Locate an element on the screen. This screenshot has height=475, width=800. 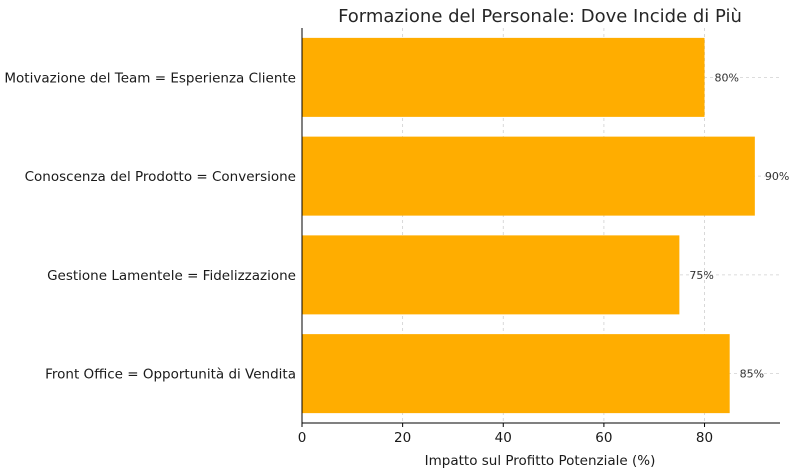
category-label: Conoscenza del Prodotto = Conversione is located at coordinates (160, 177).